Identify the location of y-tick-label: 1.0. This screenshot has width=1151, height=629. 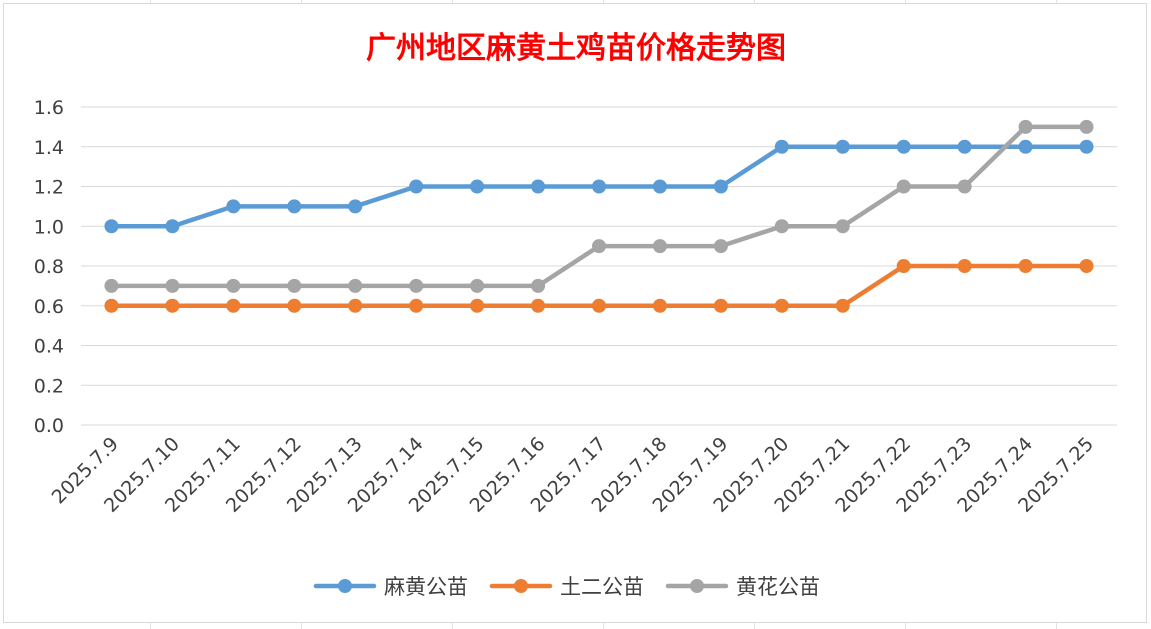
(49, 227).